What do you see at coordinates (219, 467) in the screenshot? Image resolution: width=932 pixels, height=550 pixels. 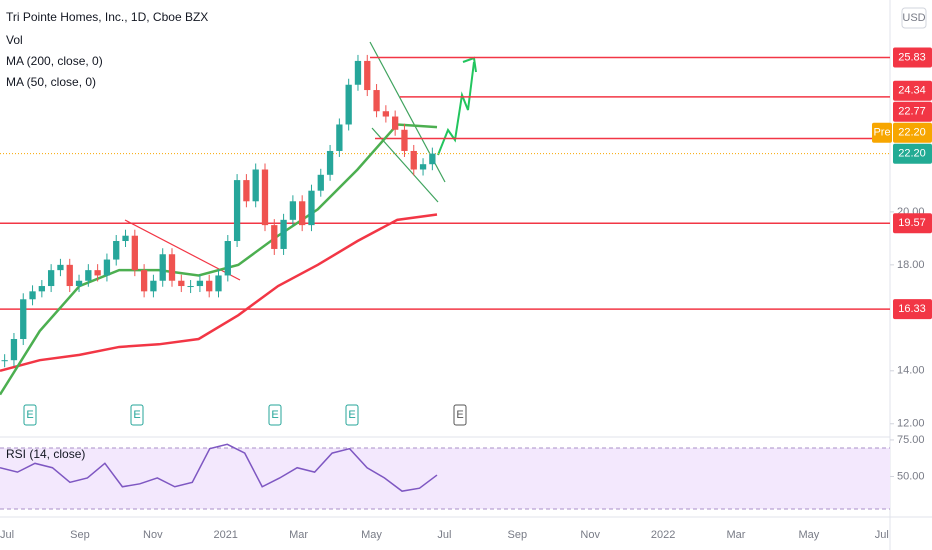 I see `rsi-line` at bounding box center [219, 467].